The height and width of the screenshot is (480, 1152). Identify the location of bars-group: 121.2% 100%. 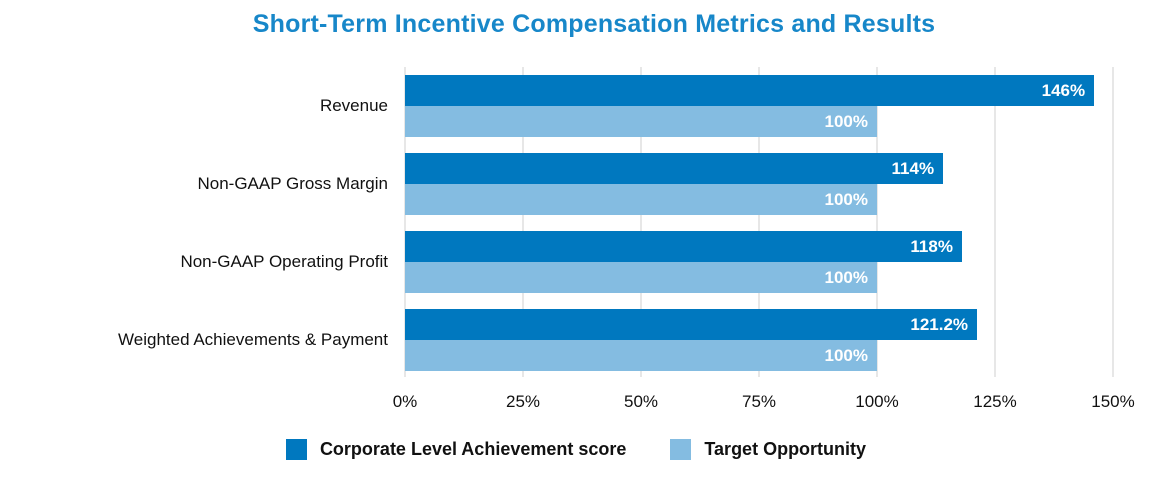
(759, 340).